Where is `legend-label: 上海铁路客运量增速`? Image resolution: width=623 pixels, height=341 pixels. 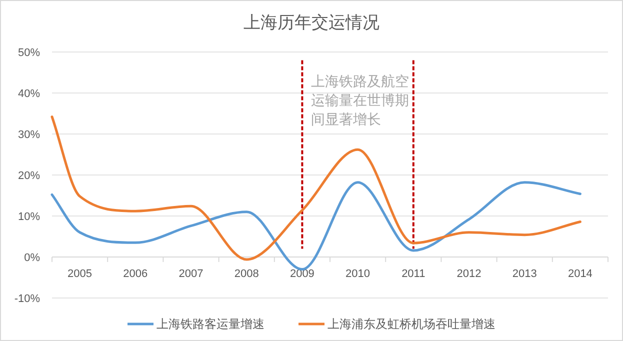
legend-label: 上海铁路客运量增速 is located at coordinates (210, 324).